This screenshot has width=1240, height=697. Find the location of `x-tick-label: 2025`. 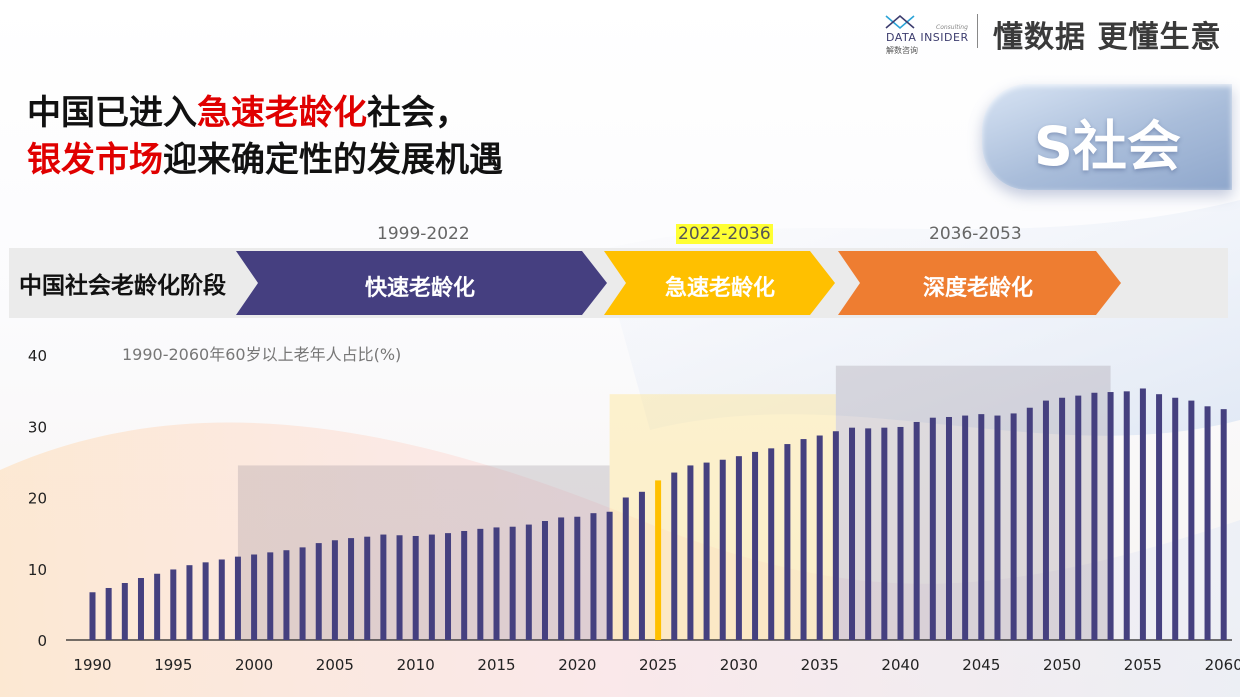

x-tick-label: 2025 is located at coordinates (658, 665).